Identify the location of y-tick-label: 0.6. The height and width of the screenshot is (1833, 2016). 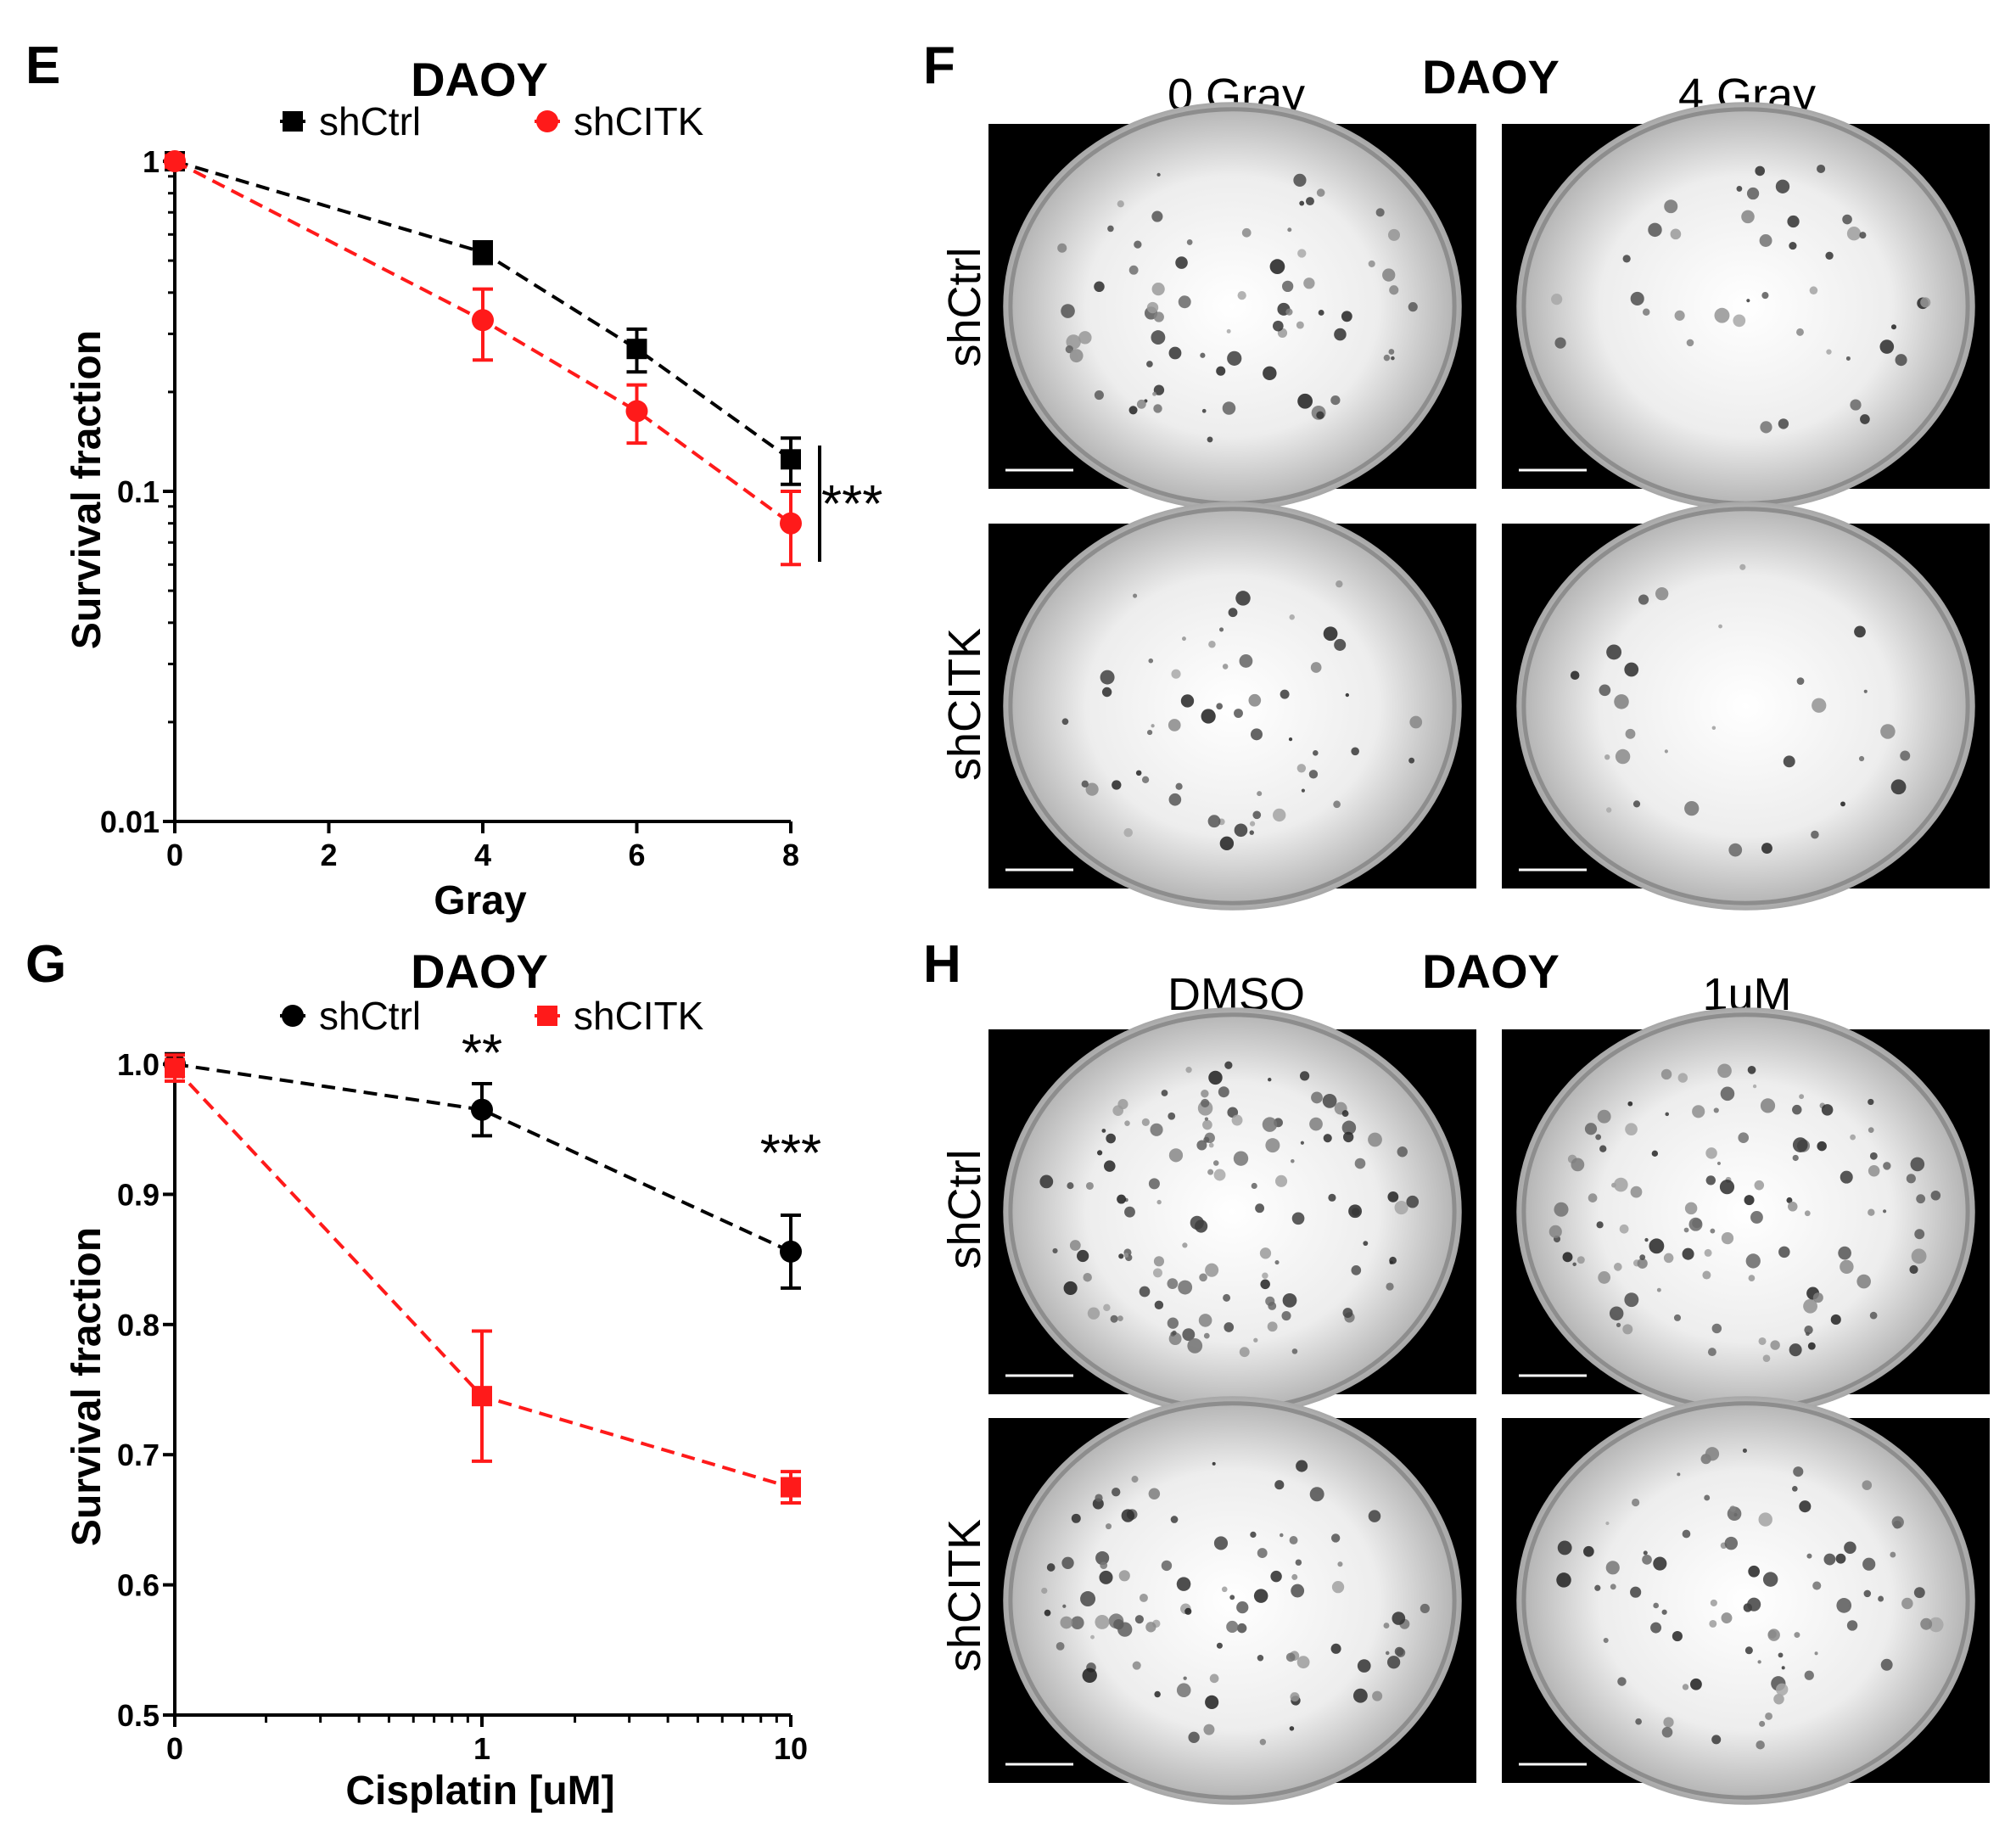
(138, 1585).